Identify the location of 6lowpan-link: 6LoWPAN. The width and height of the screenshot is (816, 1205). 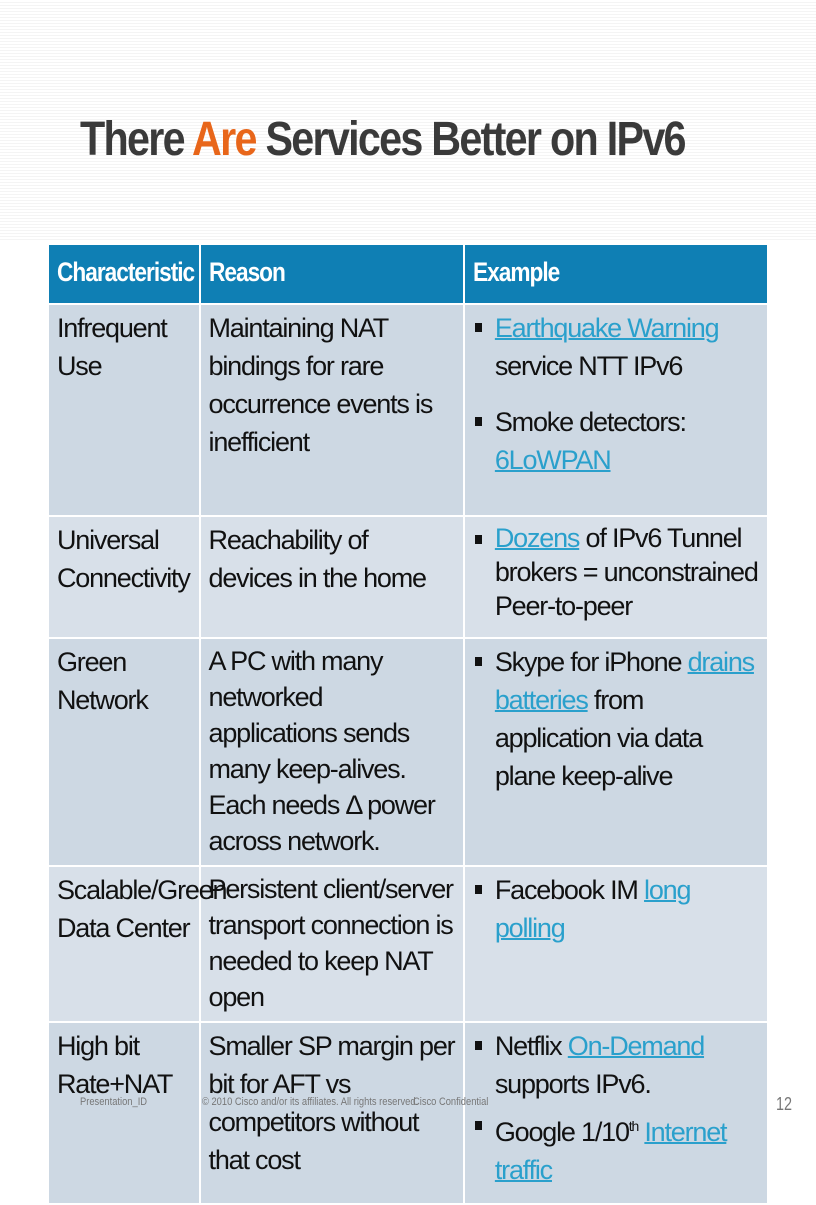
(553, 460).